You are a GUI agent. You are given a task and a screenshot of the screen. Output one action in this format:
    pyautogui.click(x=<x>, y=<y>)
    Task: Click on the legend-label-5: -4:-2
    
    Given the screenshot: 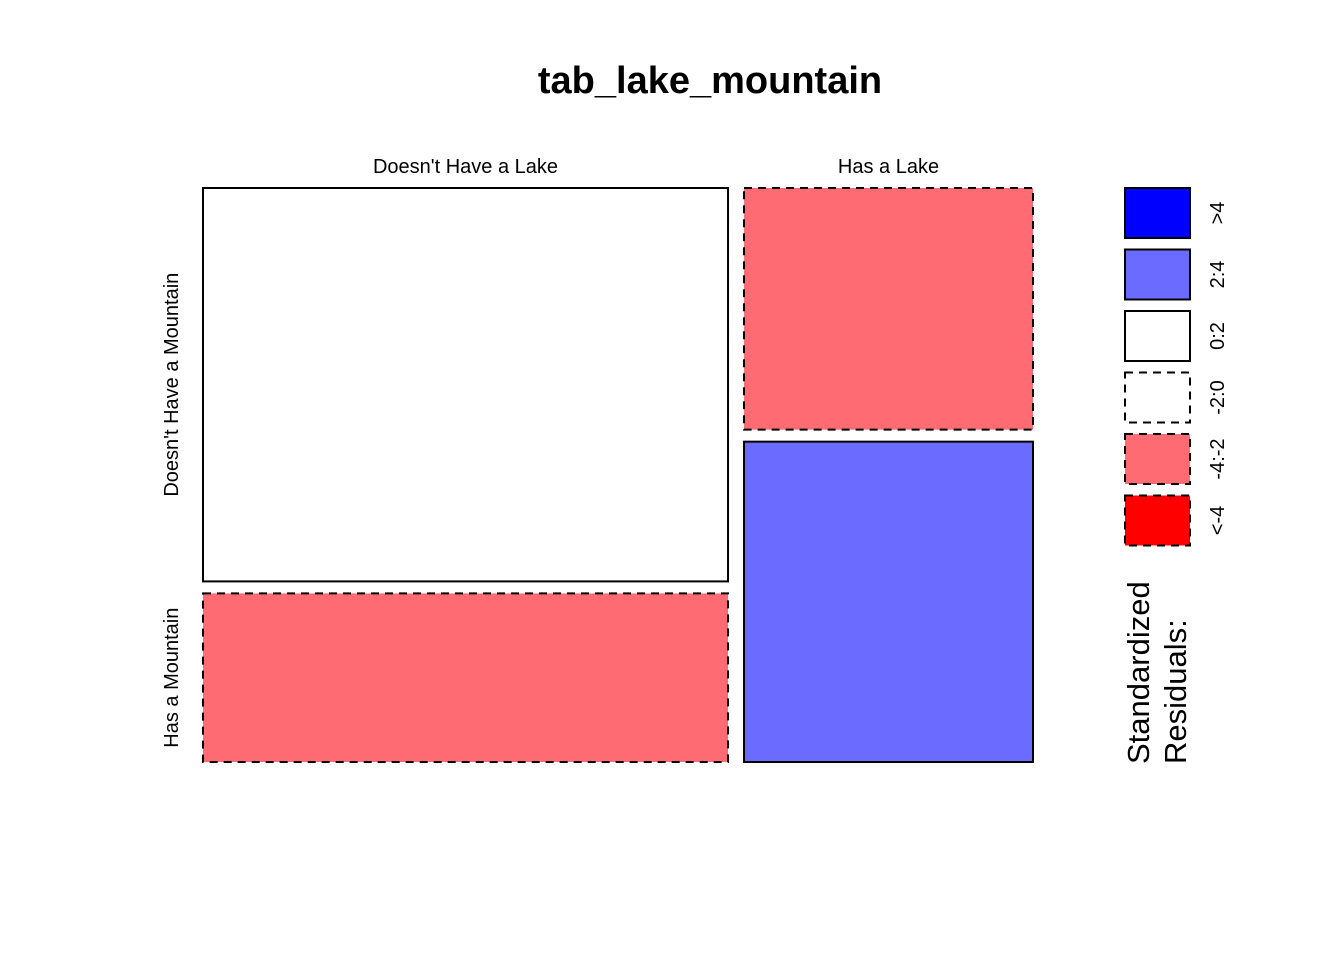 What is the action you would take?
    pyautogui.click(x=1218, y=458)
    